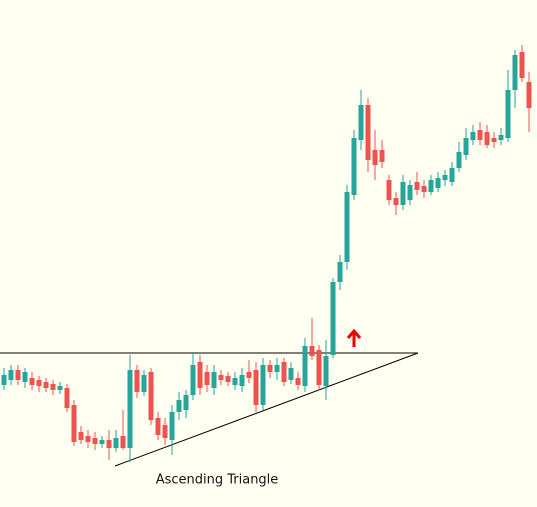 The image size is (537, 507). What do you see at coordinates (266, 409) in the screenshot?
I see `support-trendline` at bounding box center [266, 409].